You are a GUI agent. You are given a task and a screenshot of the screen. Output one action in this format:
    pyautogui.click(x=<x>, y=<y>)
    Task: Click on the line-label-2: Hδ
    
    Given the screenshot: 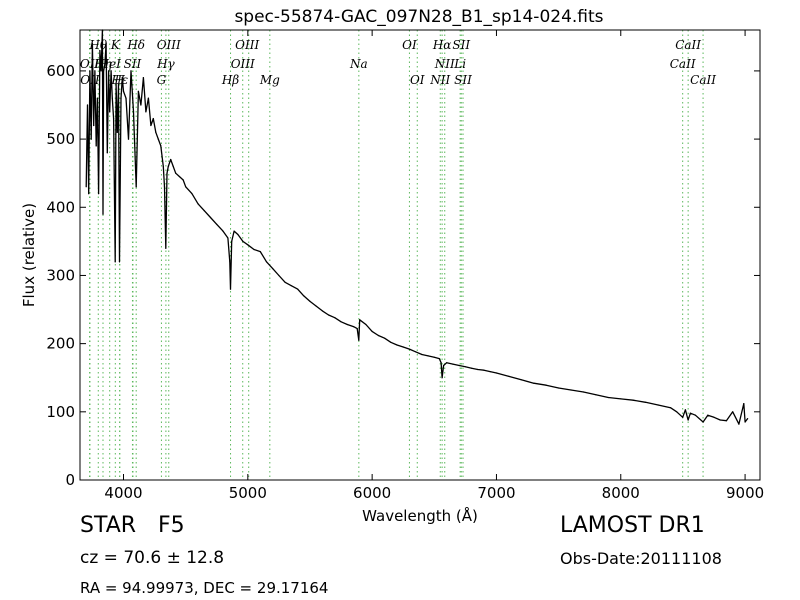 What is the action you would take?
    pyautogui.click(x=135, y=45)
    